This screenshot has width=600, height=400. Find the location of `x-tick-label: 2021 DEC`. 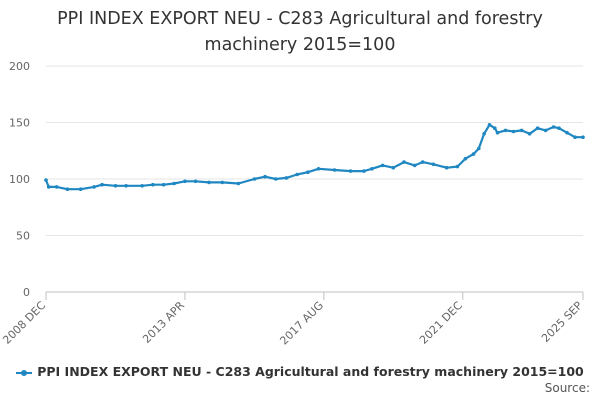

x-tick-label: 2021 DEC is located at coordinates (441, 323).